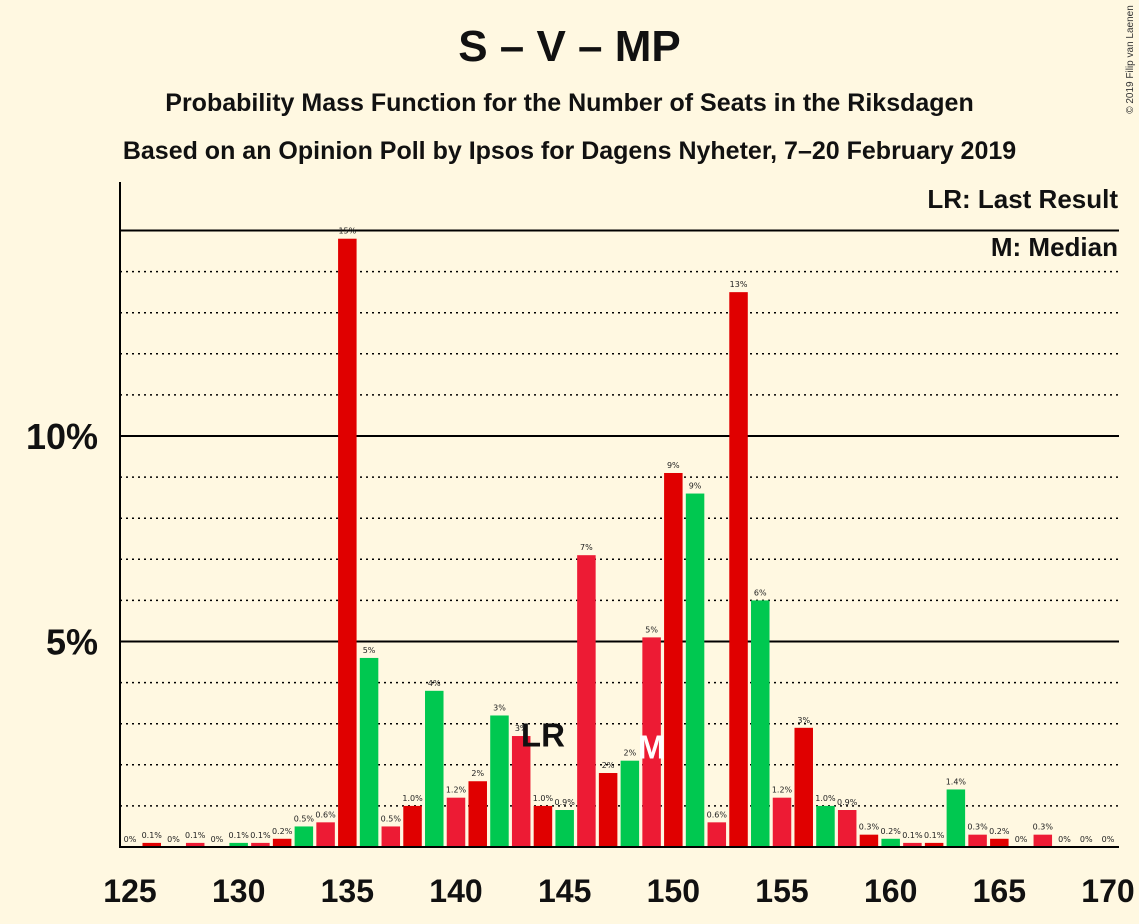 The image size is (1139, 924). Describe the element at coordinates (739, 284) in the screenshot. I see `bar-value-label: 13%` at that location.